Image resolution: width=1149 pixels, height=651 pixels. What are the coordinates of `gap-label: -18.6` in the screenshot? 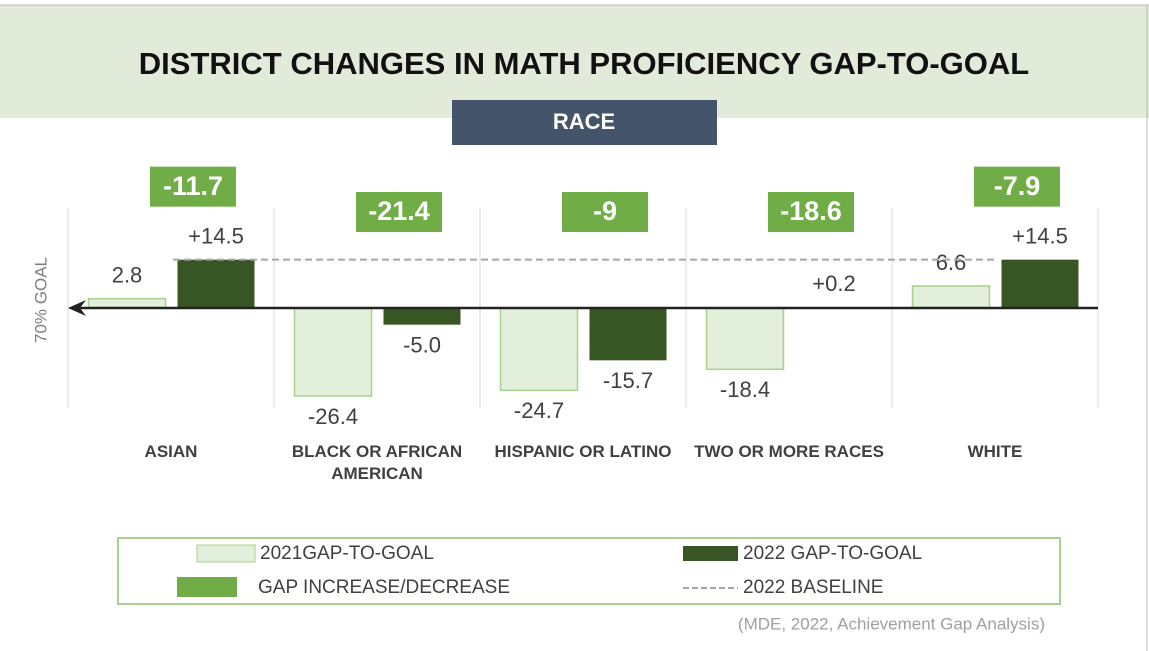 It's located at (811, 211).